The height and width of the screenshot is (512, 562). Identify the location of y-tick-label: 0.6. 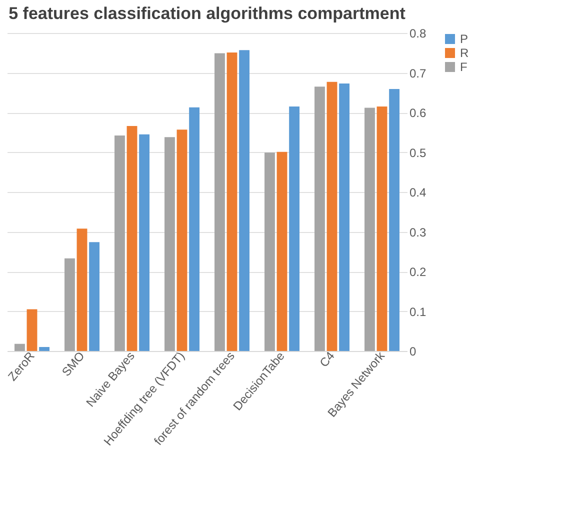
(418, 113).